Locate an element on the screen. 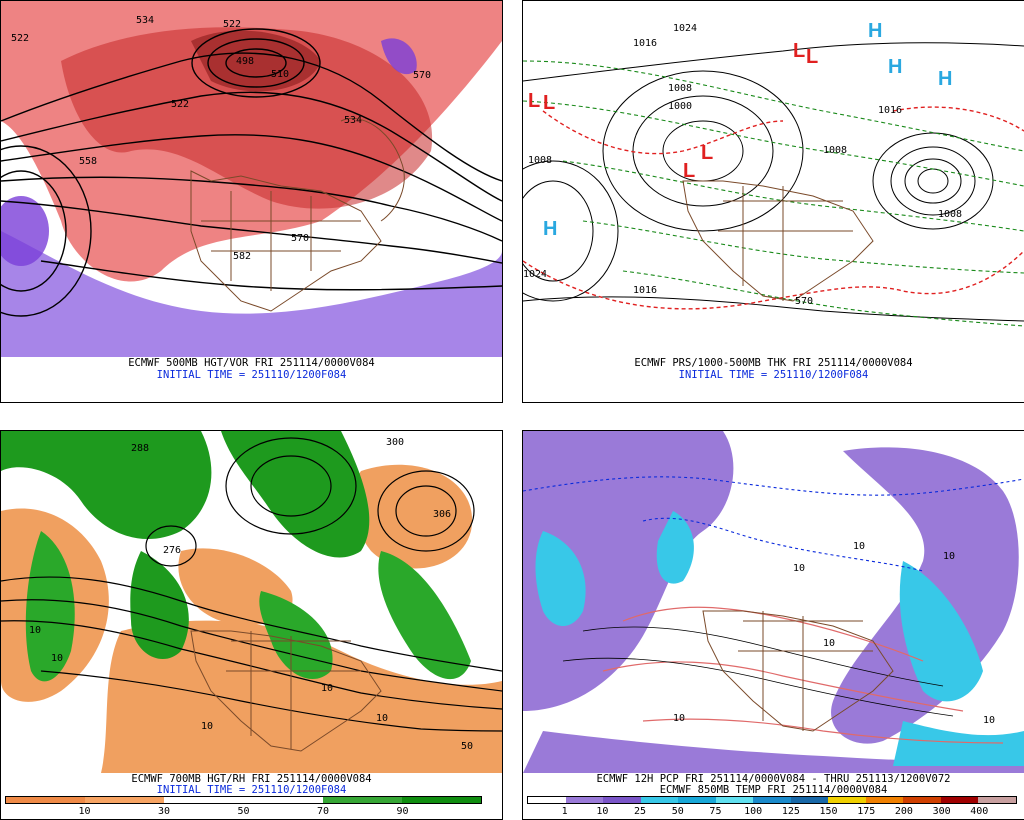 Image resolution: width=1024 pixels, height=820 pixels. colorbar-tick-label: 70 is located at coordinates (323, 811).